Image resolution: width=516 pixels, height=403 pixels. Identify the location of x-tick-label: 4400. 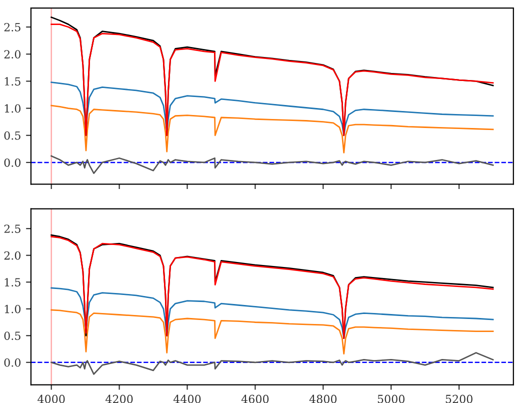
(187, 398).